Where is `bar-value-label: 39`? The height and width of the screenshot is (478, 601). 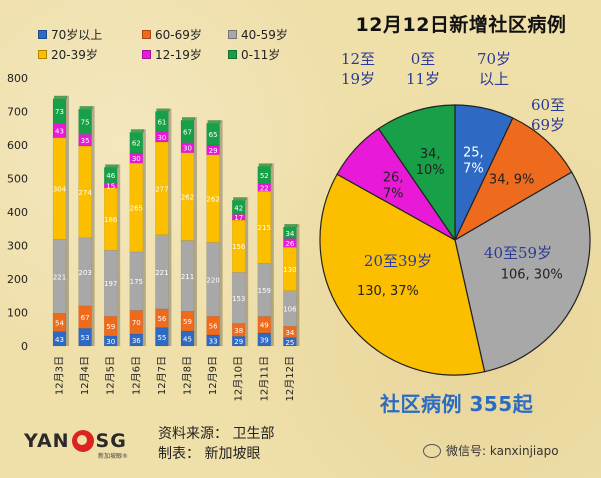
bar-value-label: 39 is located at coordinates (264, 340).